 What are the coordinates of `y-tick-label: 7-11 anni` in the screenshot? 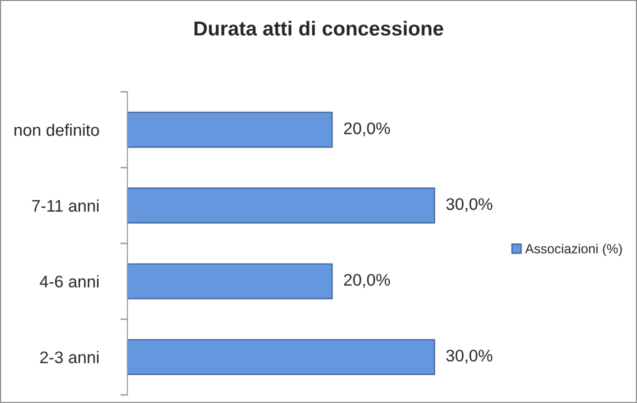 It's located at (65, 205).